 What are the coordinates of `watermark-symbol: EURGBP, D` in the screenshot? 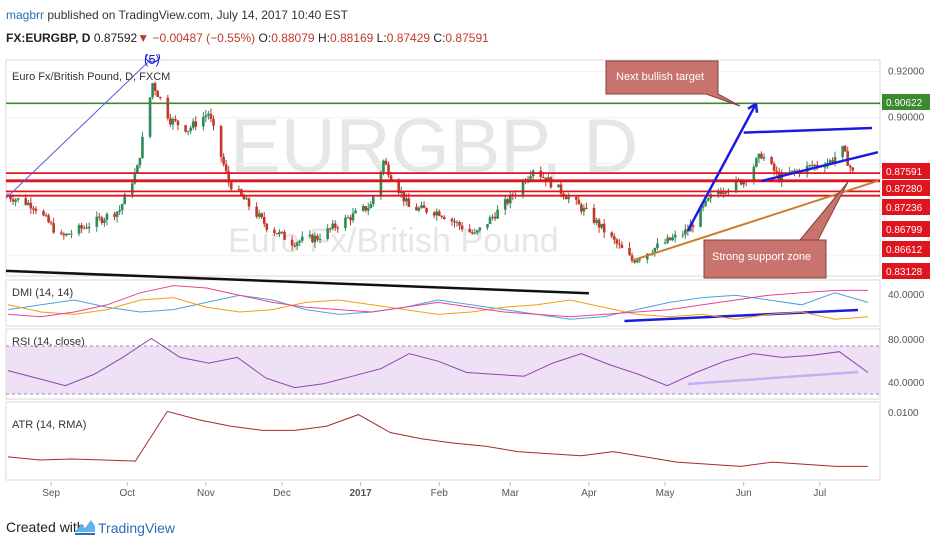 It's located at (434, 146).